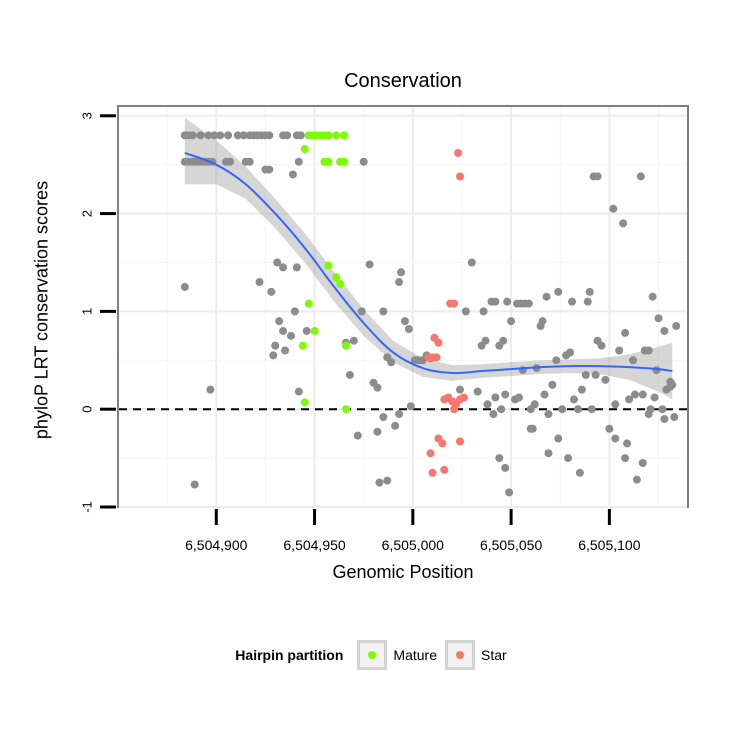 Image resolution: width=750 pixels, height=750 pixels. Describe the element at coordinates (413, 545) in the screenshot. I see `x-tick-label: 6,505,000` at that location.